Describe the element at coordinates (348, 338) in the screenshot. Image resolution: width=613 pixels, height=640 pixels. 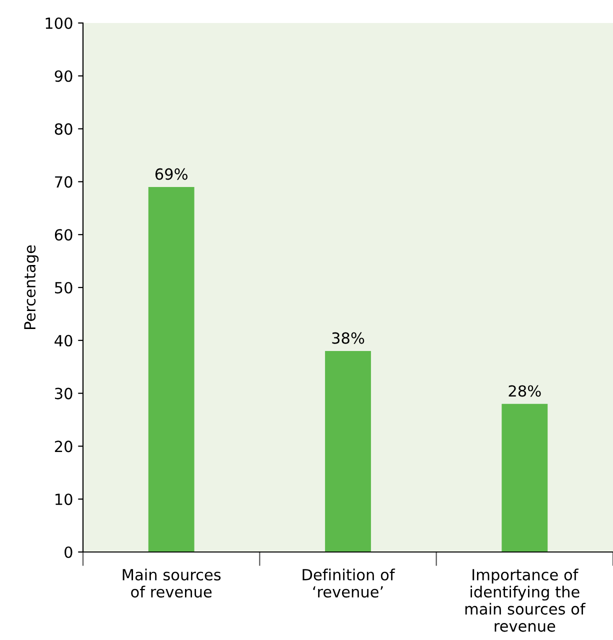
I see `data-label: 38%` at that location.